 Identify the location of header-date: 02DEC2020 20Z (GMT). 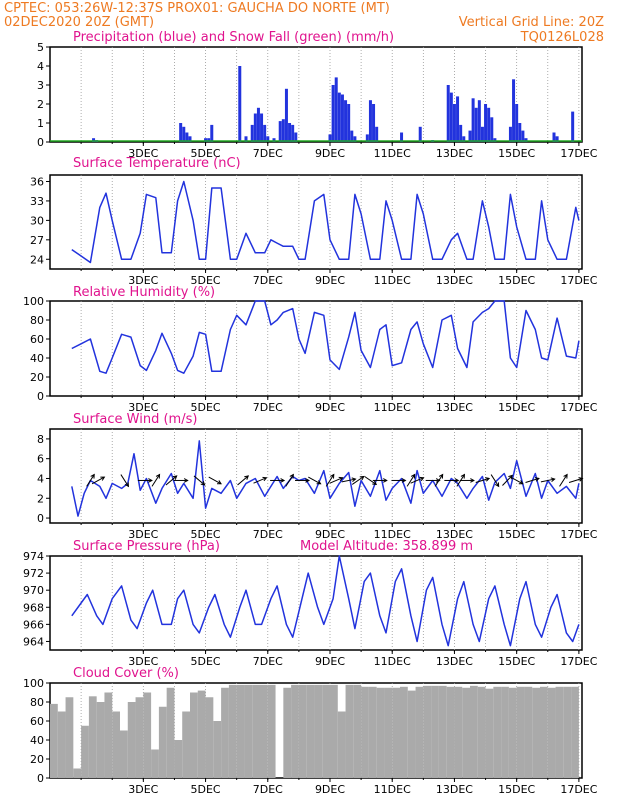
(79, 22).